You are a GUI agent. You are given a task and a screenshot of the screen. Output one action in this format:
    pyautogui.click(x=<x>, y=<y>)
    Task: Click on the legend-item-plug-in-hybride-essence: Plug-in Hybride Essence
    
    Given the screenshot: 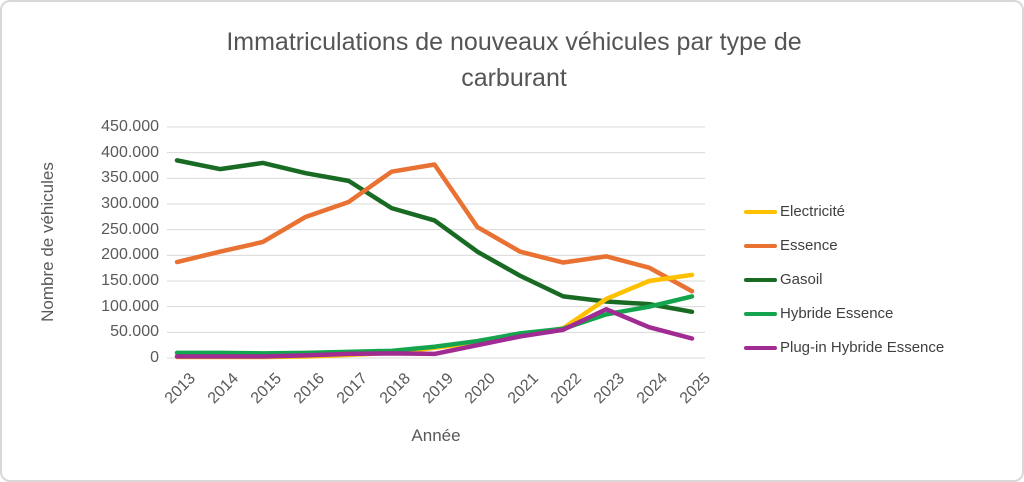 What is the action you would take?
    pyautogui.click(x=844, y=347)
    